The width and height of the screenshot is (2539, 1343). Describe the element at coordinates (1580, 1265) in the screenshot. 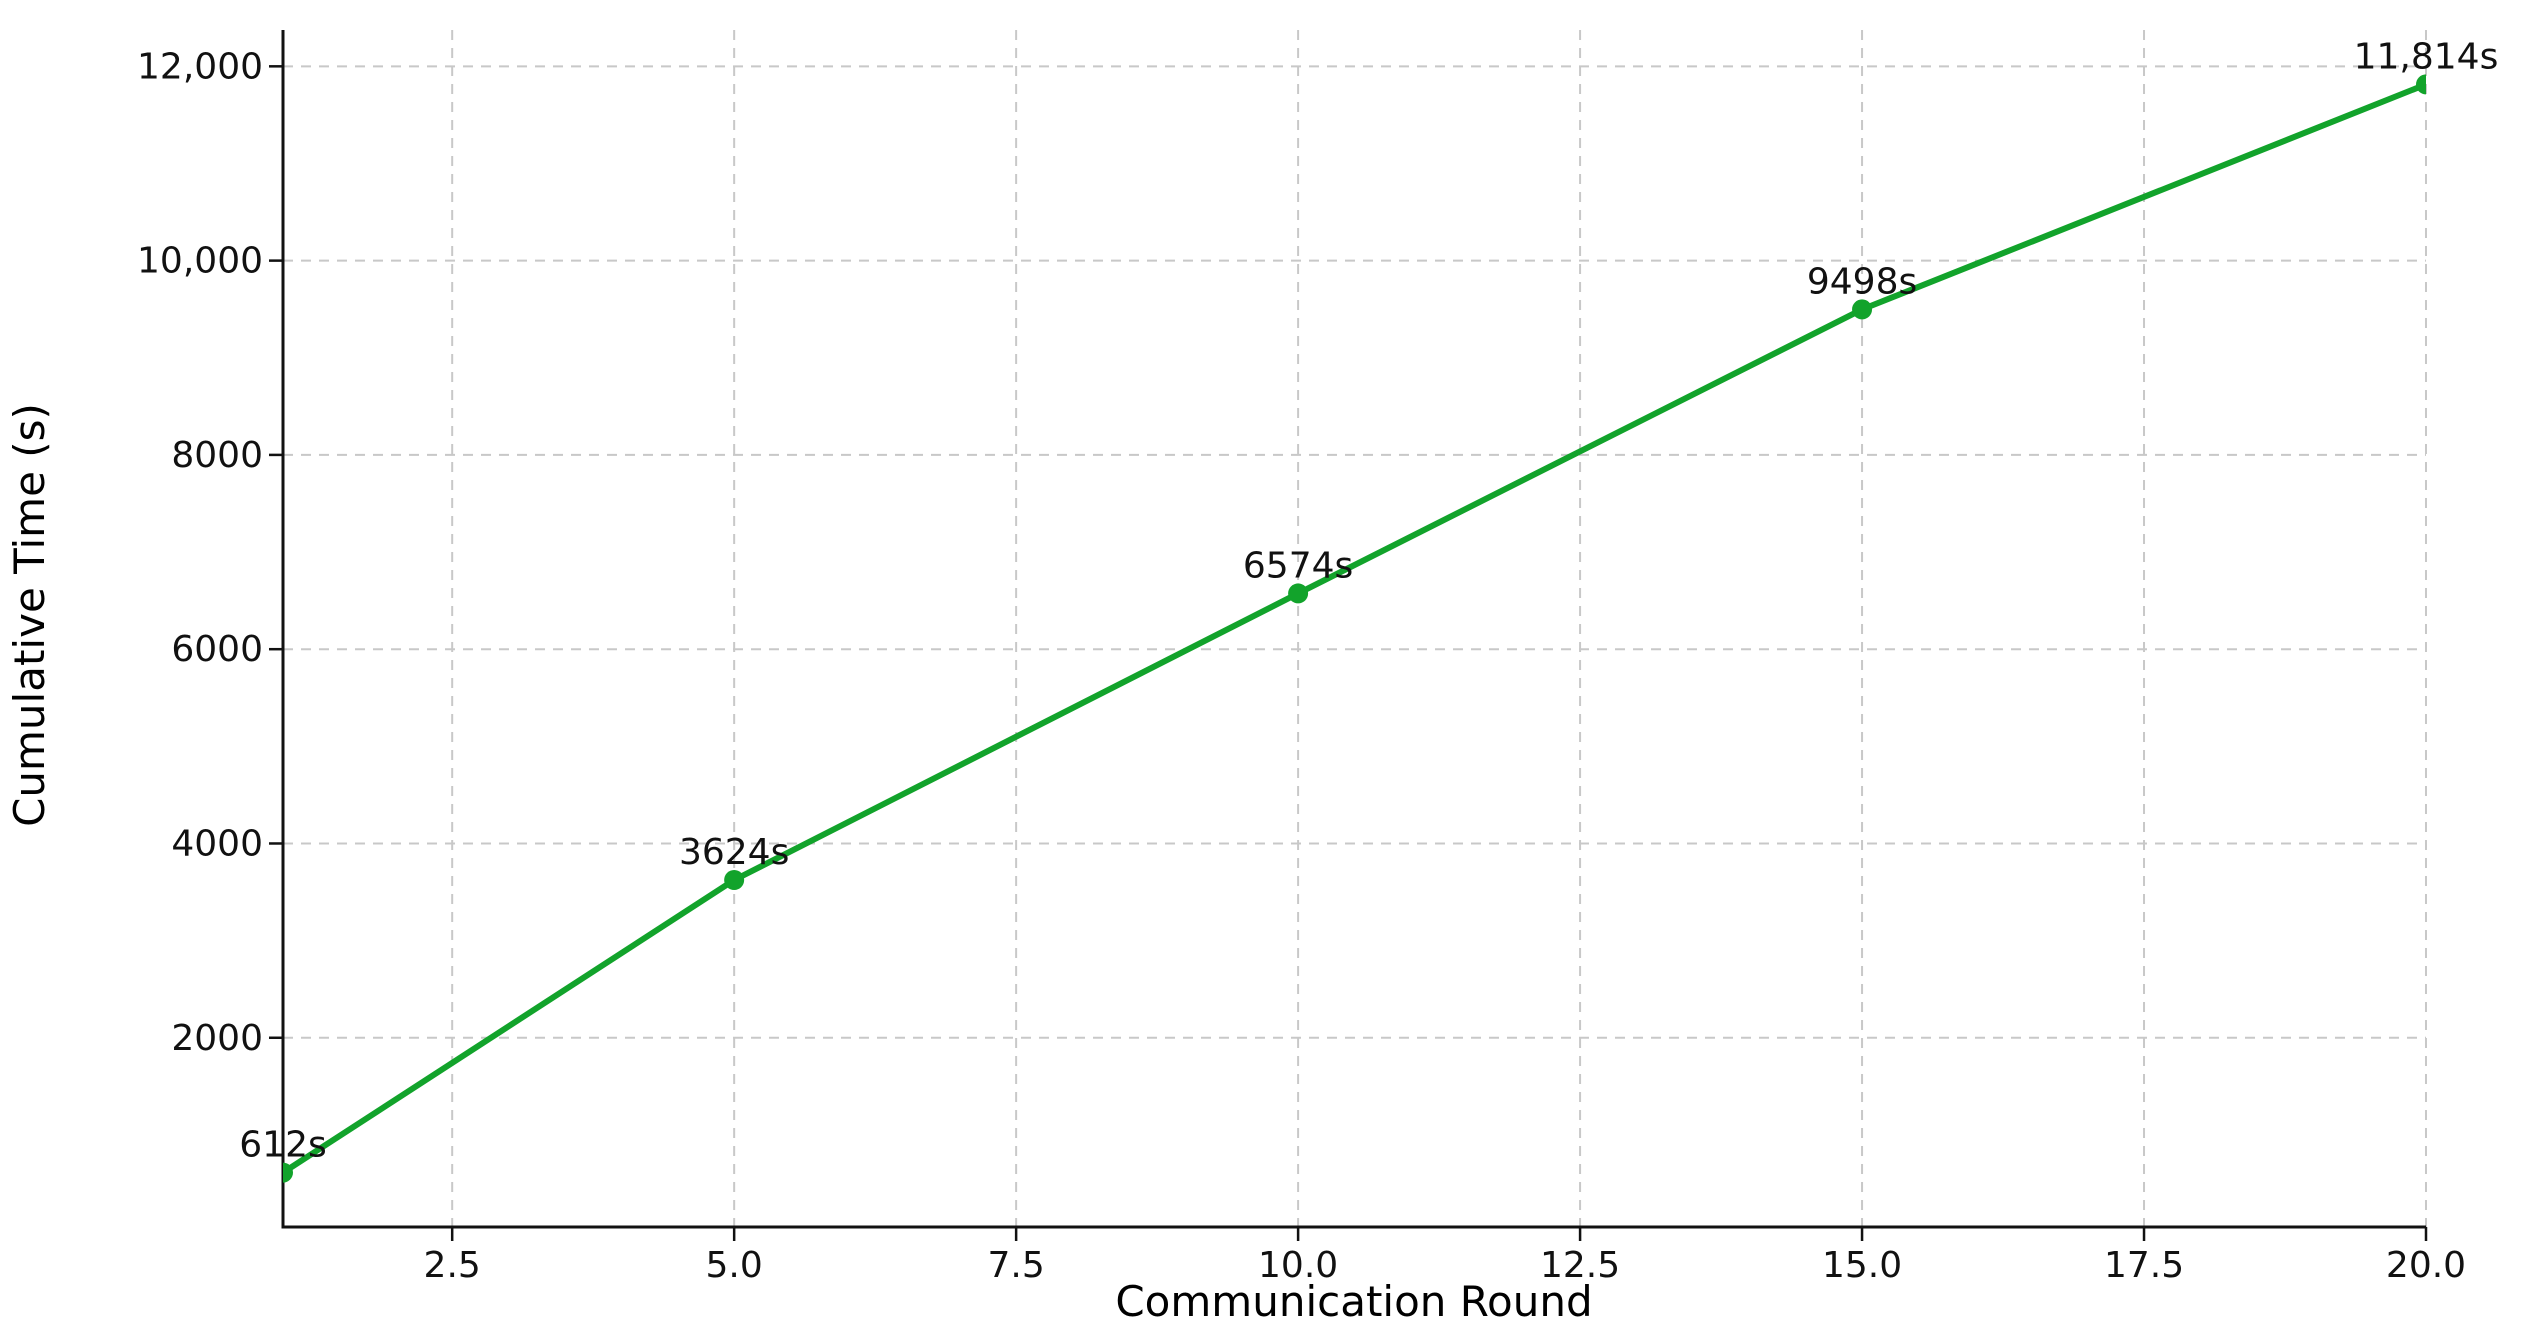

I see `x-tick-label: 12.5` at that location.